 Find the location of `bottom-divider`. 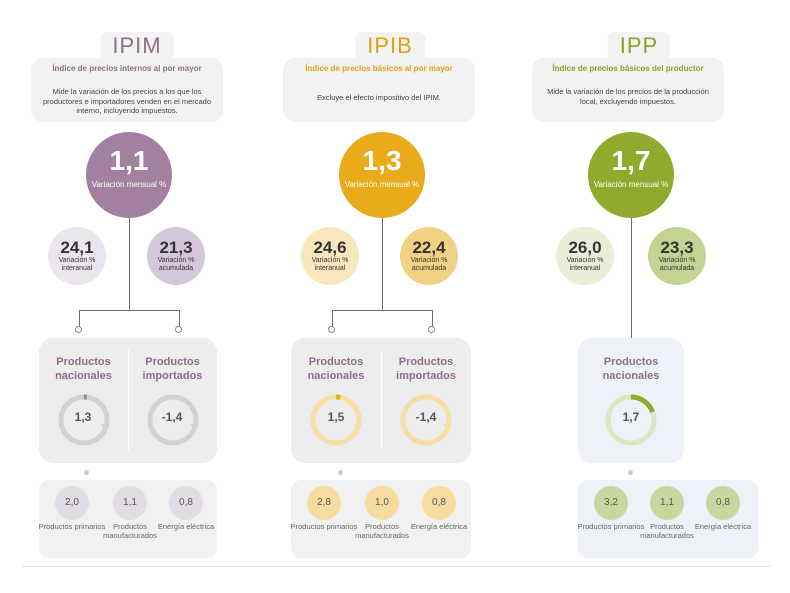

bottom-divider is located at coordinates (397, 566).